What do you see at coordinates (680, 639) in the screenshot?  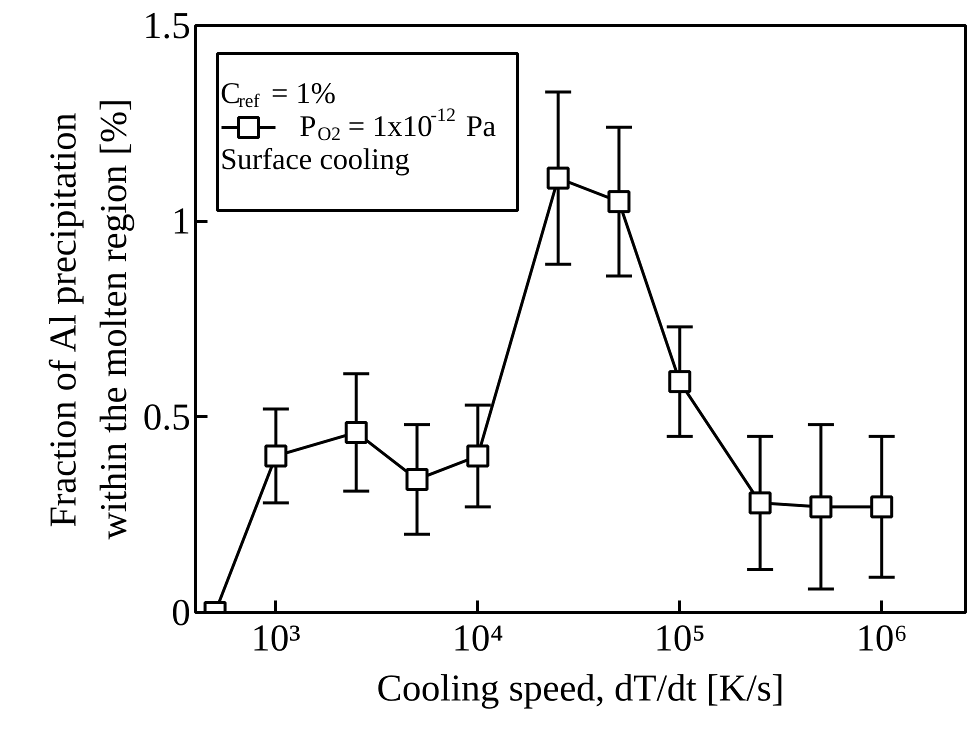 I see `x-tick-label: 10⁵` at bounding box center [680, 639].